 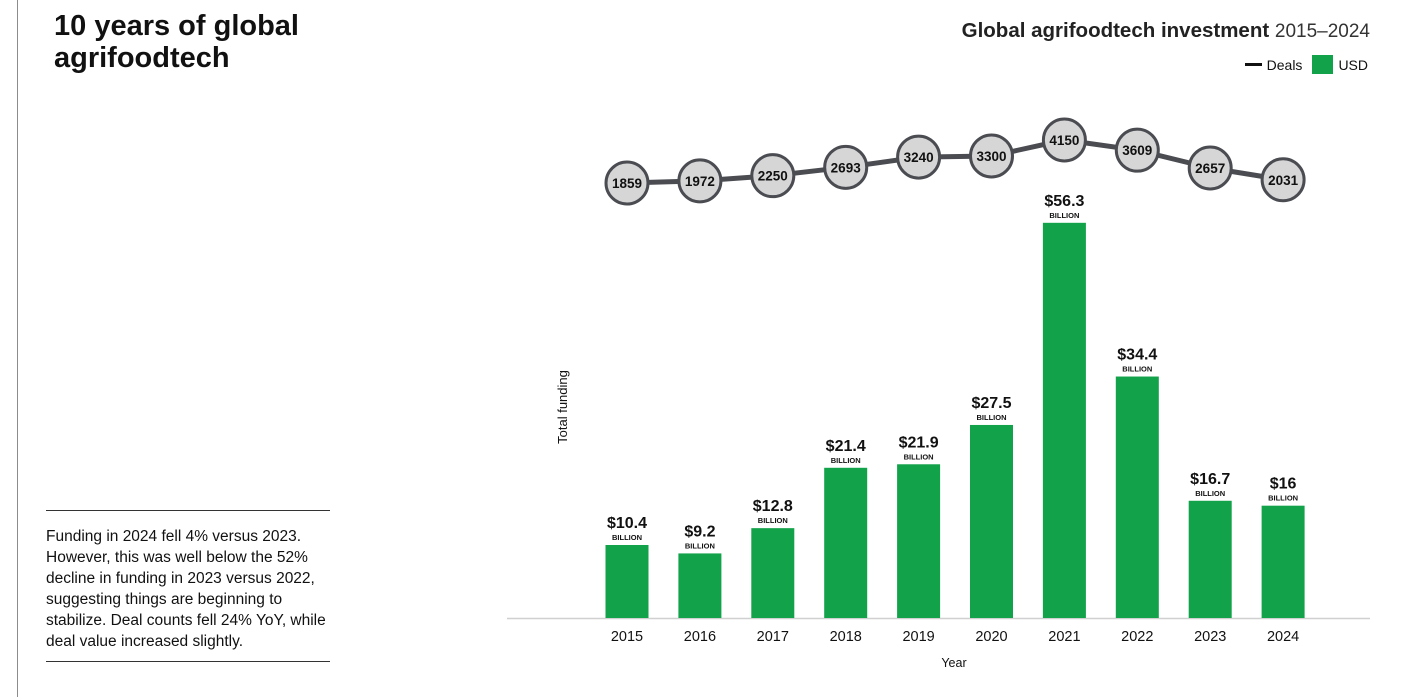 What do you see at coordinates (1064, 201) in the screenshot?
I see `bar-value-label-2021: $56.3` at bounding box center [1064, 201].